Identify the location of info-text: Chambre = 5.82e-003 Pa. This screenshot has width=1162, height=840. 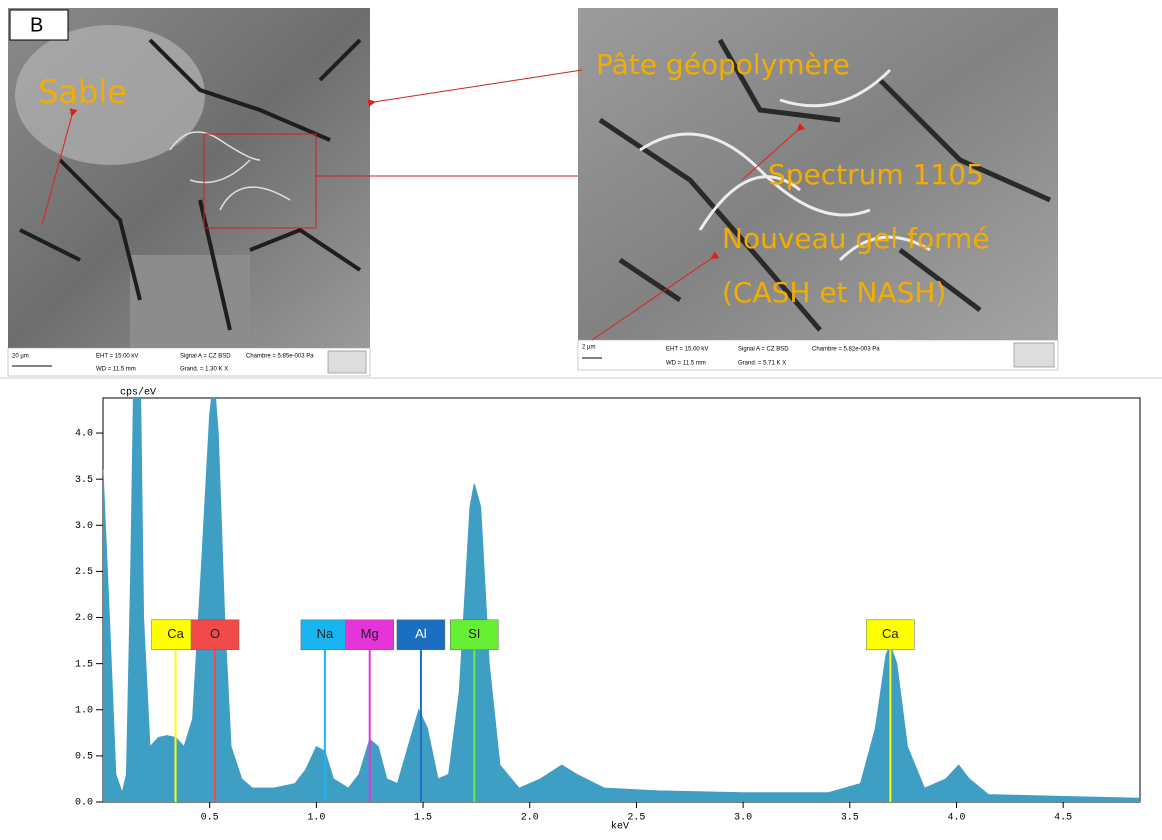
(846, 350).